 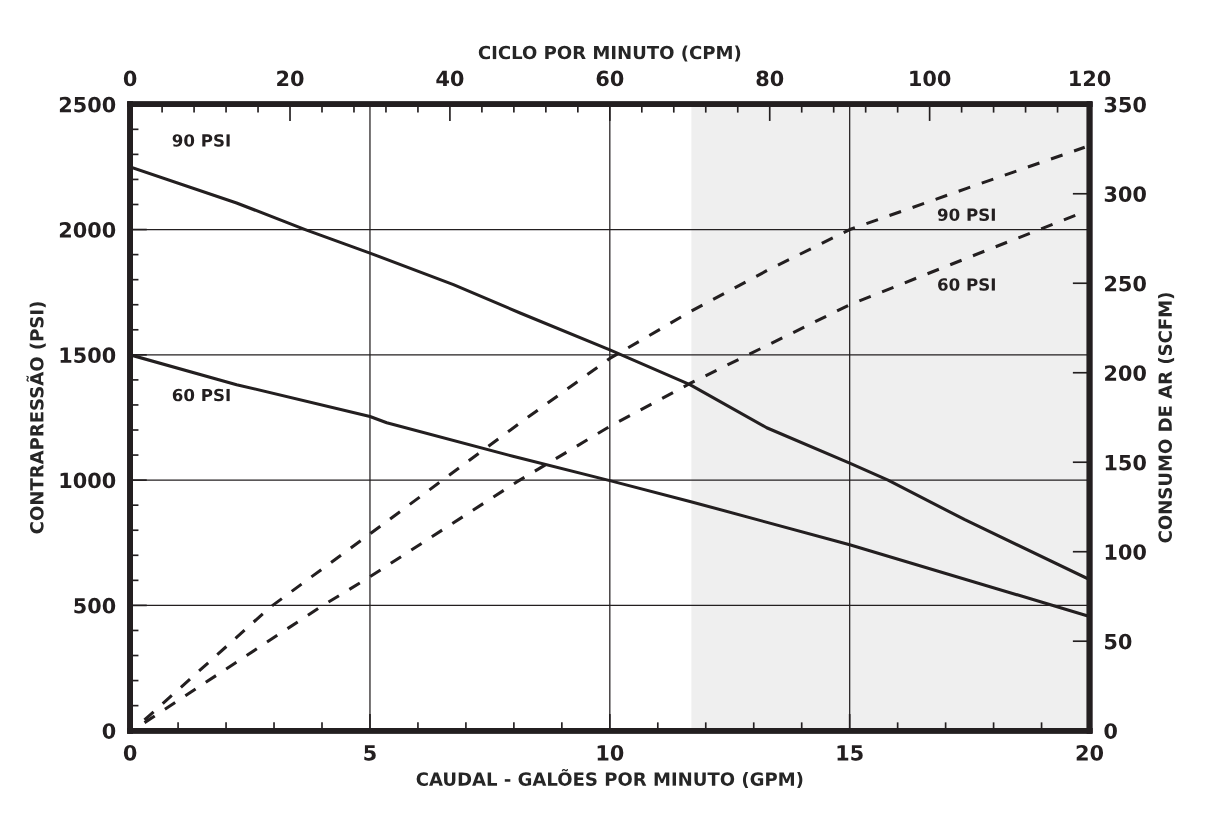 I want to click on x2-tick-label: 120, so click(x=1090, y=78).